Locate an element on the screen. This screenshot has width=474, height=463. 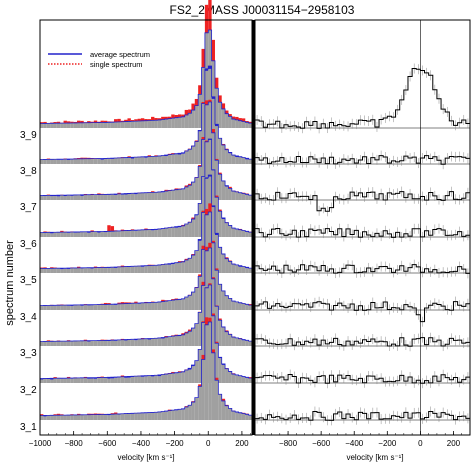
right-tick-label: −600 is located at coordinates (321, 443).